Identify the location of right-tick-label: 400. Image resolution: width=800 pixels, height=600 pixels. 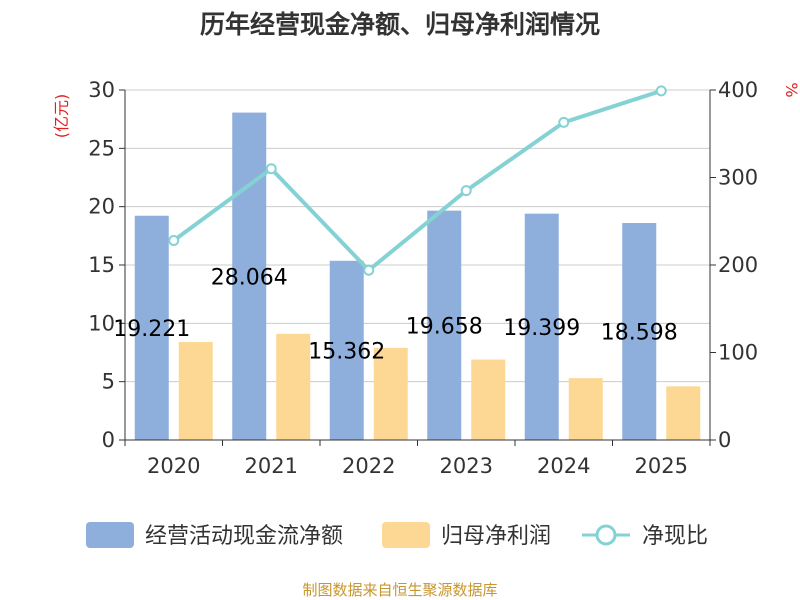
(738, 90).